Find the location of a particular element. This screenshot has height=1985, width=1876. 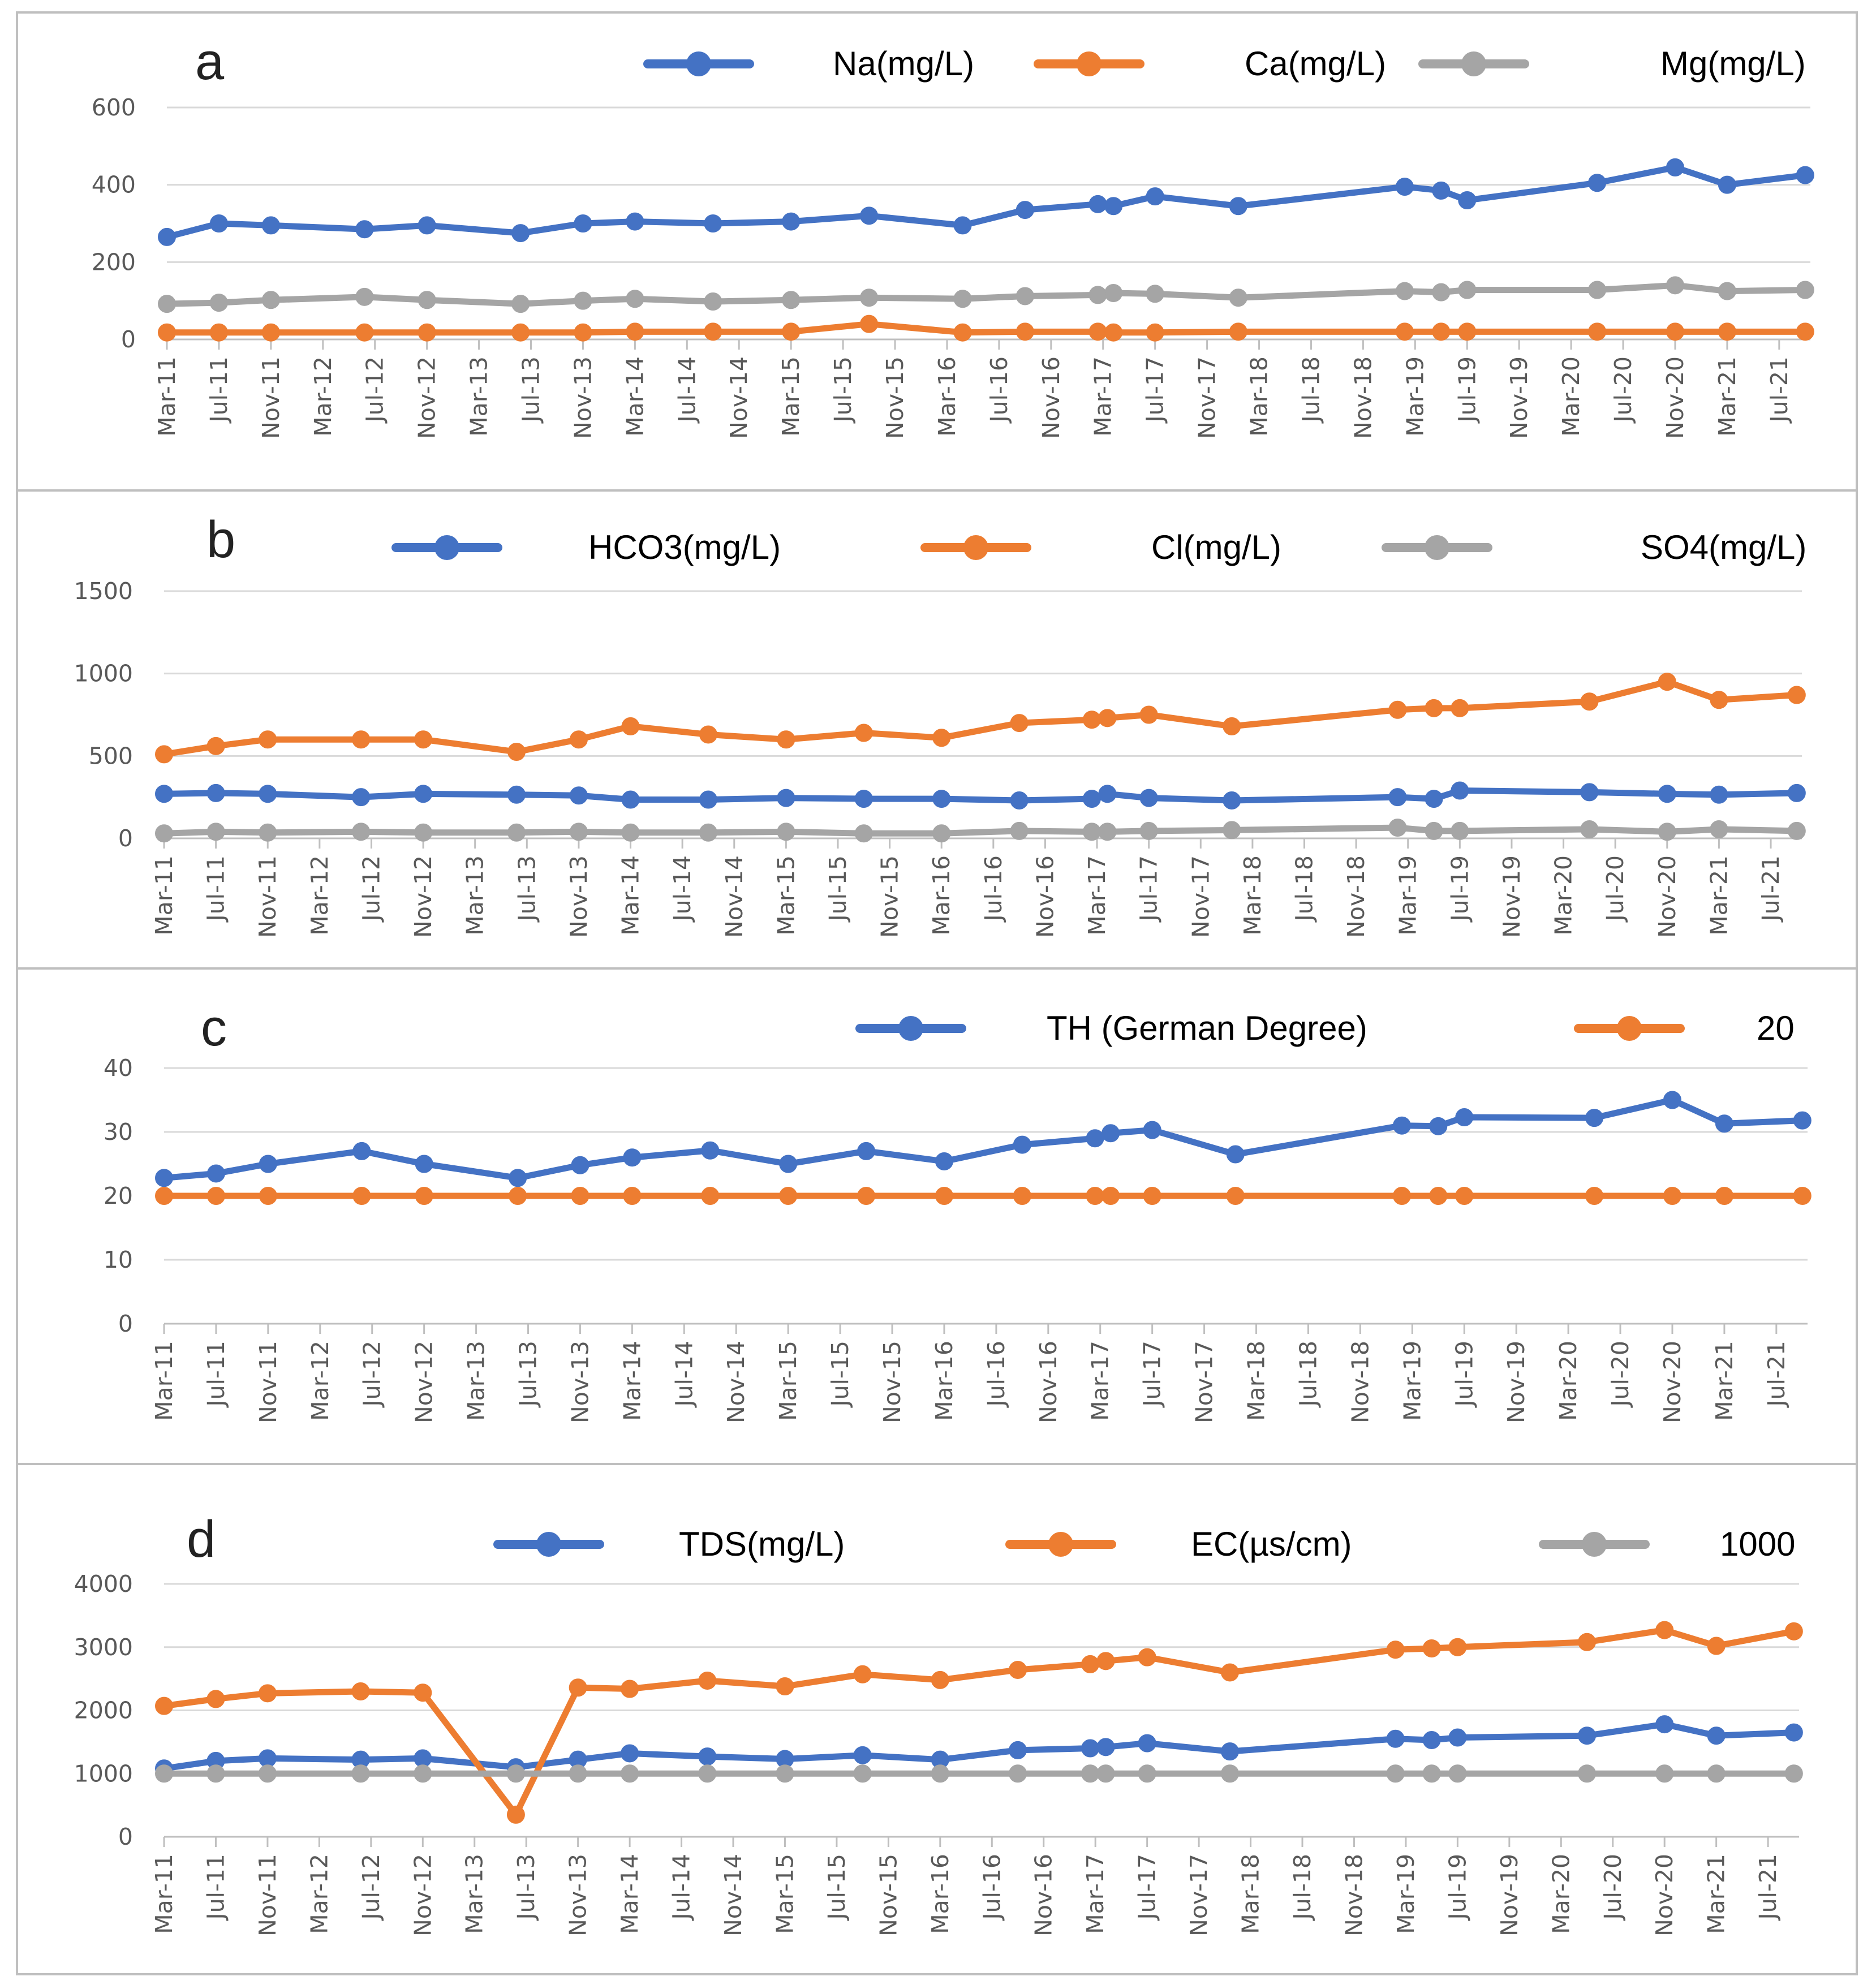

x-tick-label: Jul-18 is located at coordinates (1304, 889).